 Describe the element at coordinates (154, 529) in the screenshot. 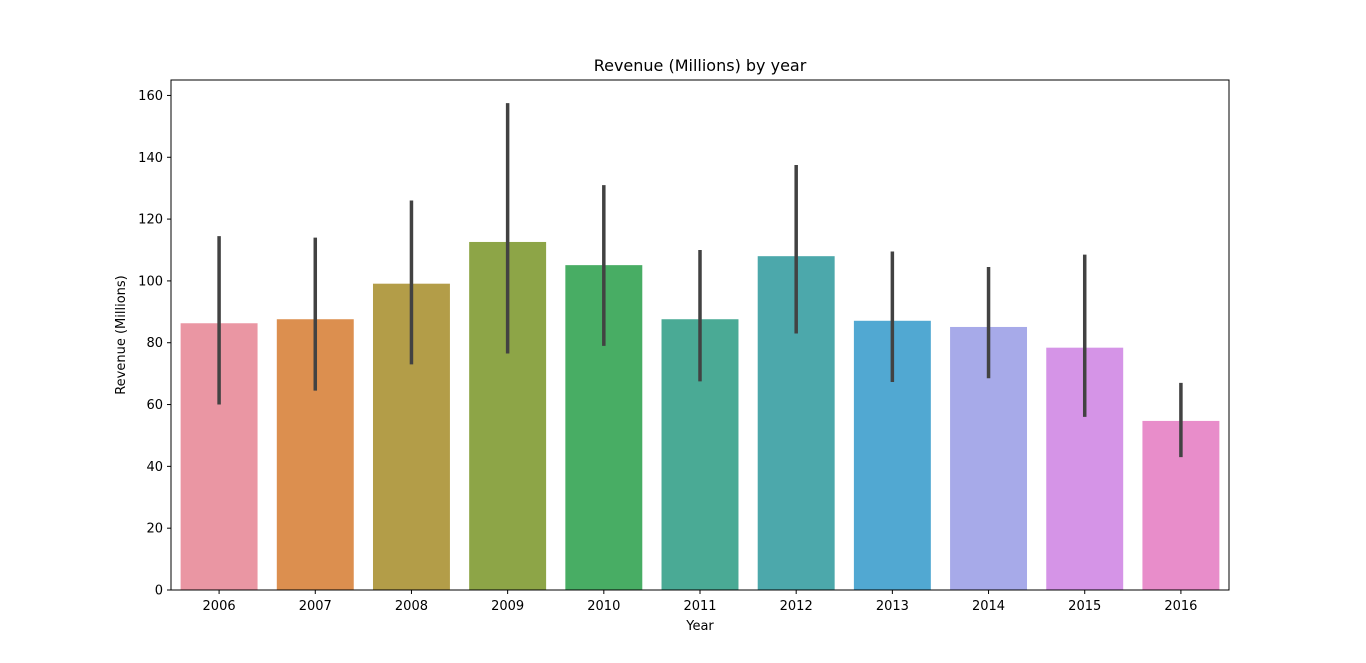

I see `y-tick-label: 20` at that location.